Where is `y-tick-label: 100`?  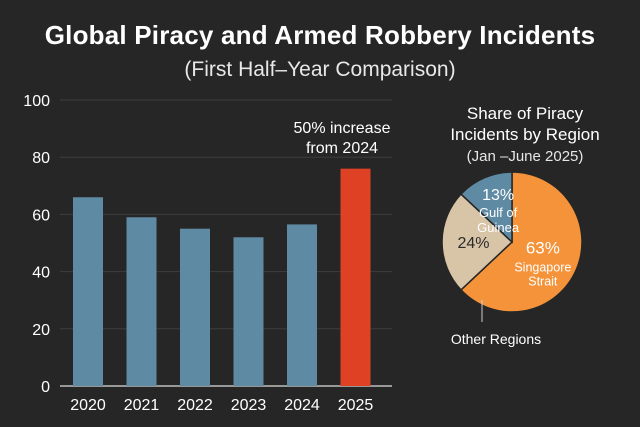 y-tick-label: 100 is located at coordinates (36, 101).